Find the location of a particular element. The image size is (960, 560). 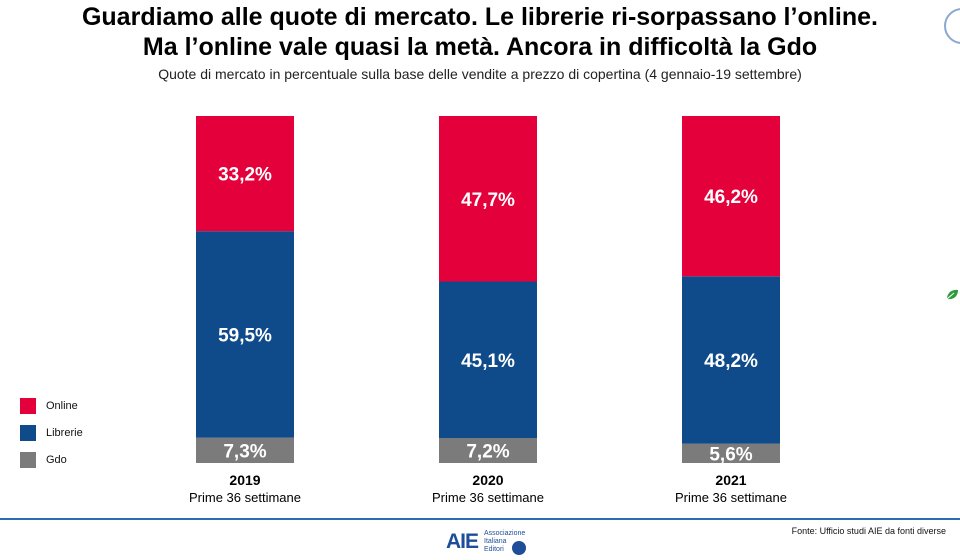

data-label-online-2019: 33,2% is located at coordinates (245, 175).